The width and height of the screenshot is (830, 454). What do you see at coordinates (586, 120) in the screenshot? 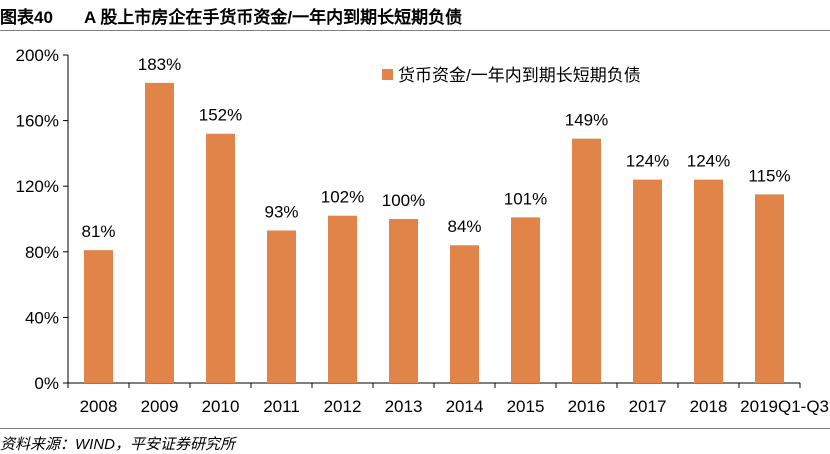
I see `data-label: 149%` at bounding box center [586, 120].